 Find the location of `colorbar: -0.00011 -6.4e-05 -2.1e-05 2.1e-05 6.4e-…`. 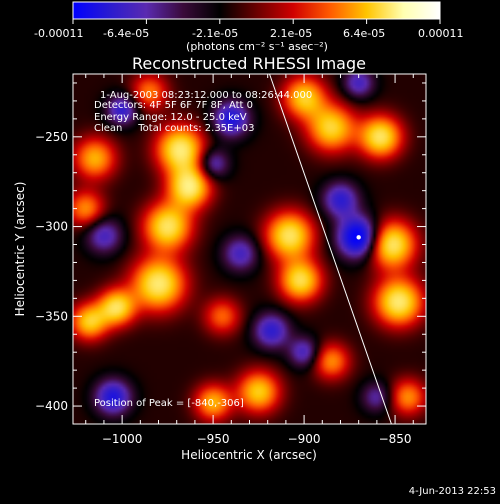

colorbar: -0.00011 -6.4e-05 -2.1e-05 2.1e-05 6.4e-… is located at coordinates (249, 27).